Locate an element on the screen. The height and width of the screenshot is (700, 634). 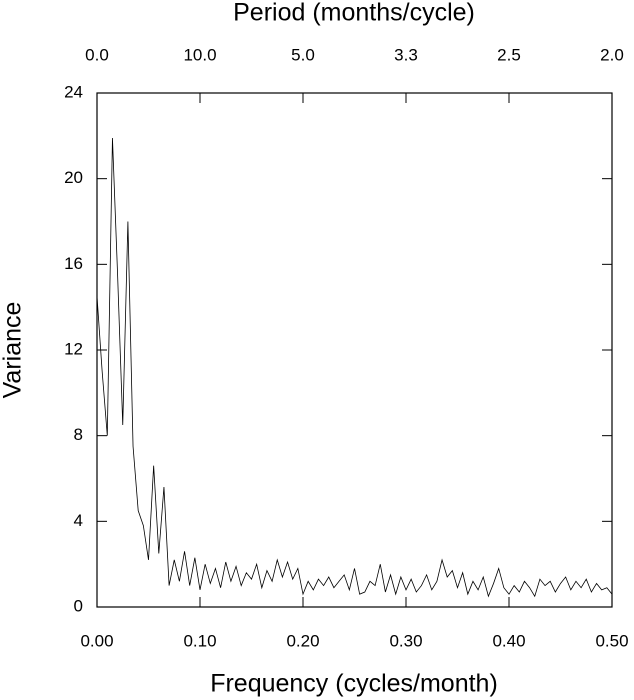
y-axis-label: Variance is located at coordinates (13, 350).